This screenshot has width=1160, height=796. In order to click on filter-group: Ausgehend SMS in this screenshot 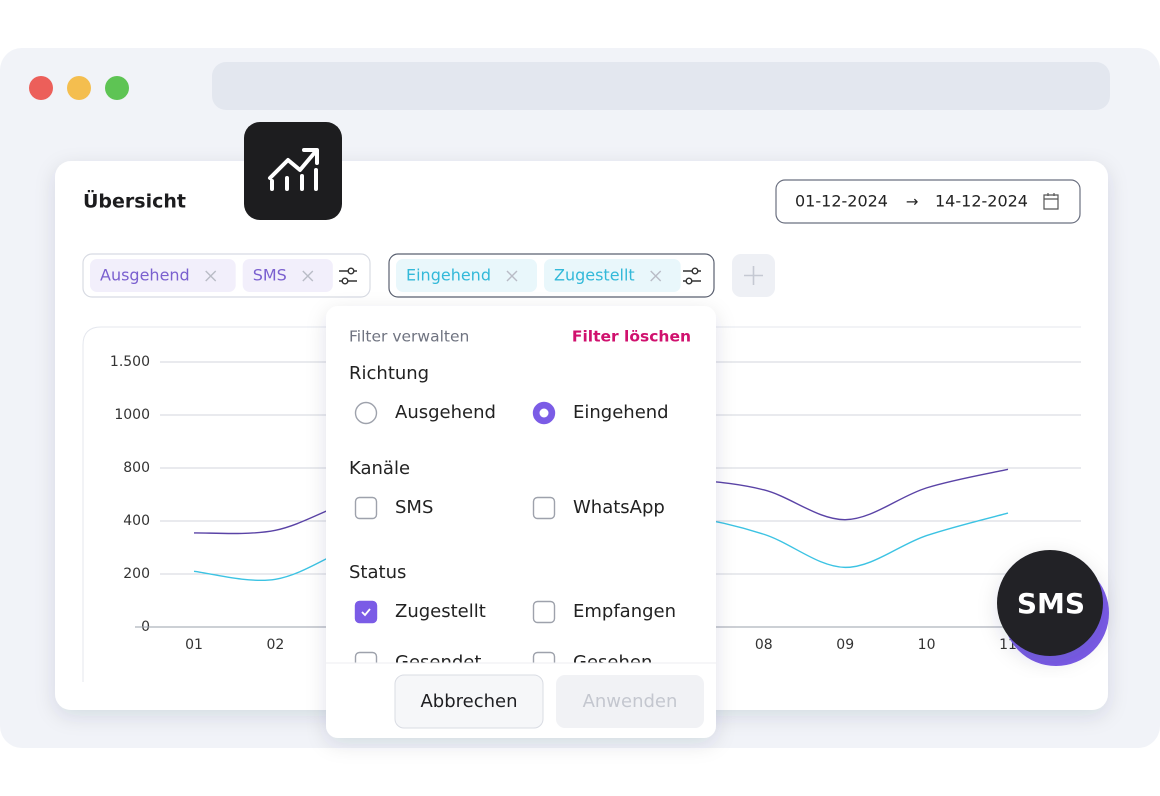, I will do `click(226, 275)`.